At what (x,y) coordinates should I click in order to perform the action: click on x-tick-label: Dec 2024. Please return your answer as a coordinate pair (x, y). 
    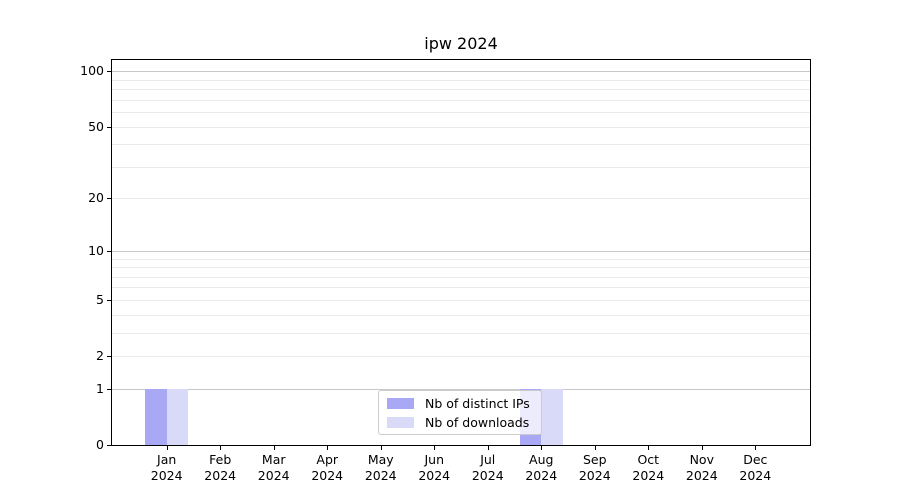
    Looking at the image, I should click on (755, 467).